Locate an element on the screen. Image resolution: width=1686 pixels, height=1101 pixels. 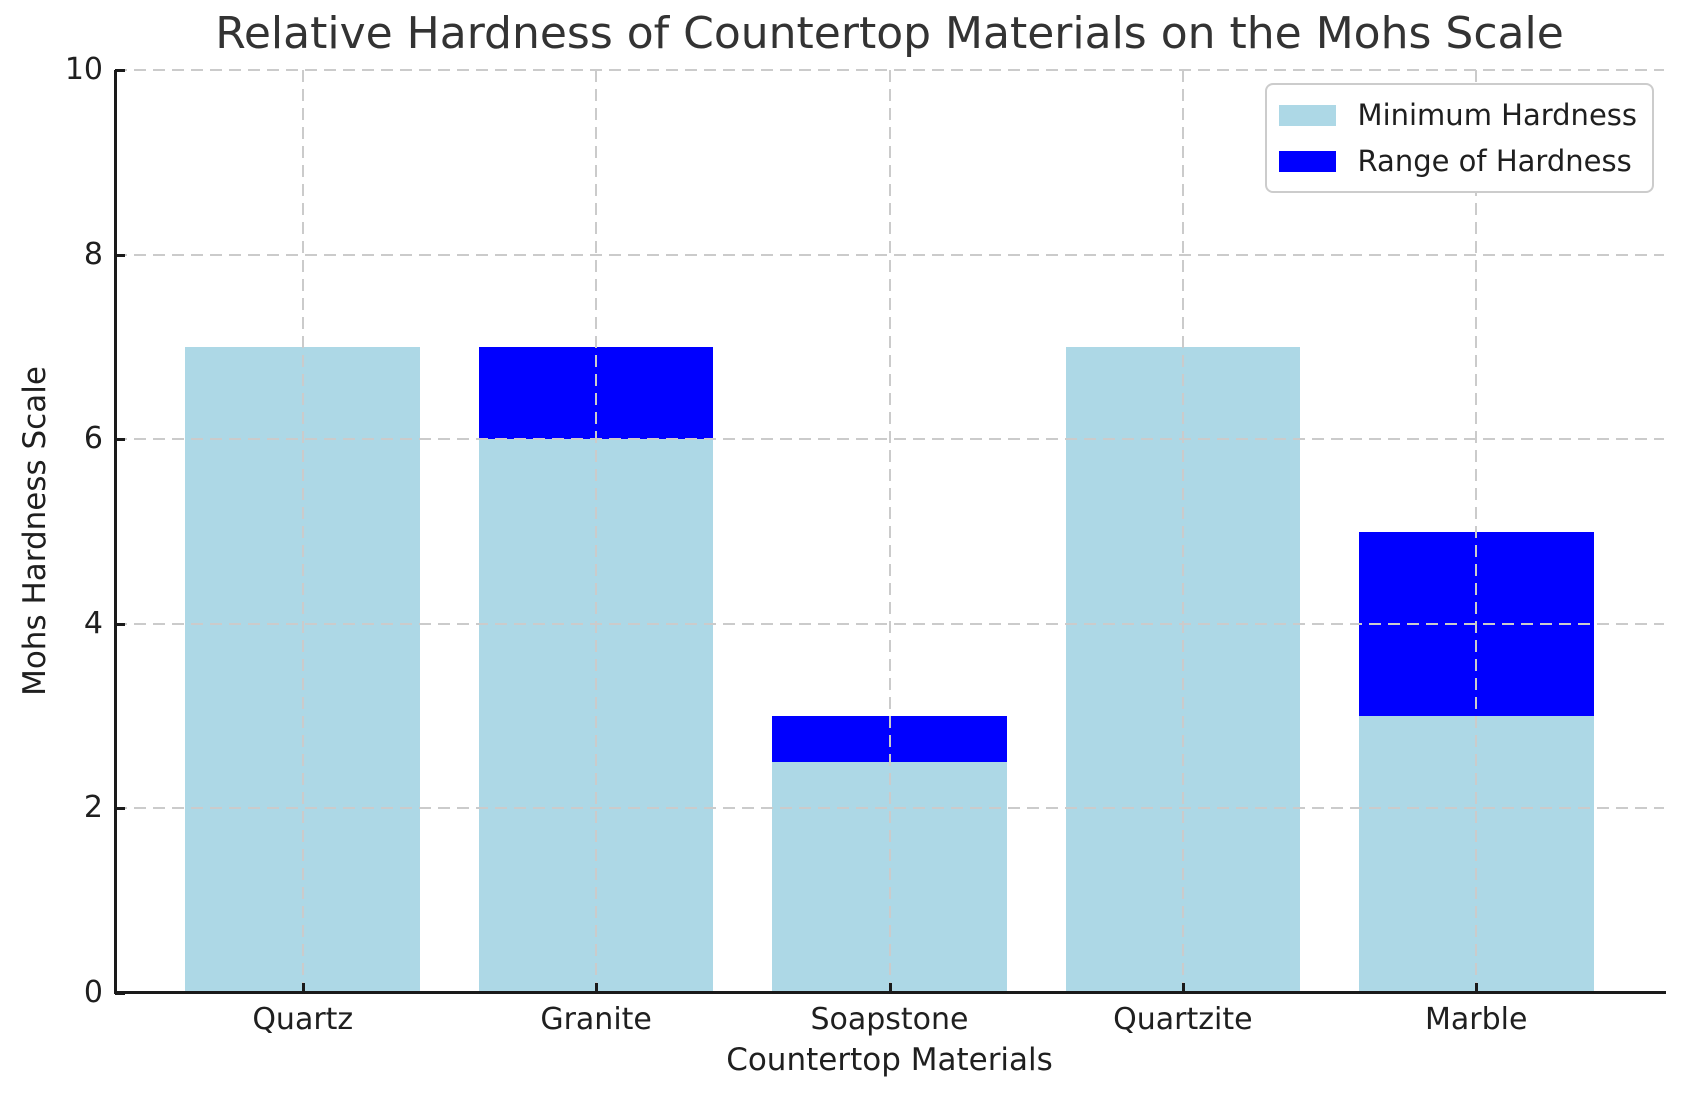
x-tick-label-soapstone: Soapstone is located at coordinates (889, 1019).